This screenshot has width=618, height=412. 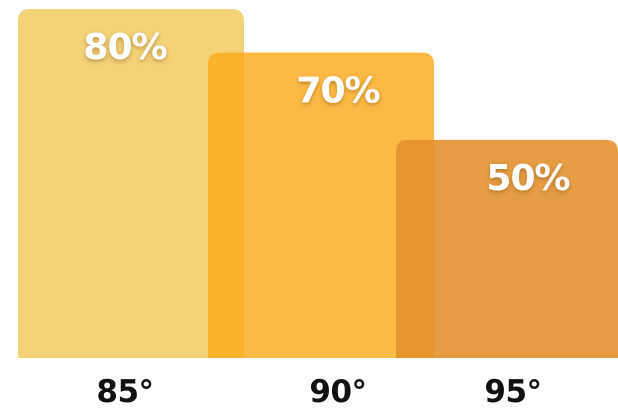 What do you see at coordinates (527, 178) in the screenshot?
I see `data-label-3: 50%` at bounding box center [527, 178].